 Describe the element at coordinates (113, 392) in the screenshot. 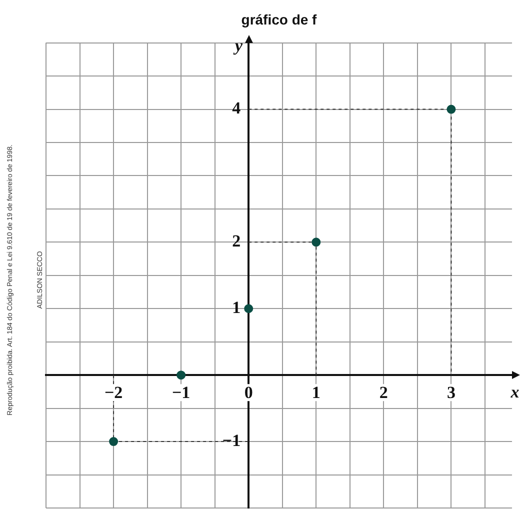

I see `x-tick-label: −2` at that location.